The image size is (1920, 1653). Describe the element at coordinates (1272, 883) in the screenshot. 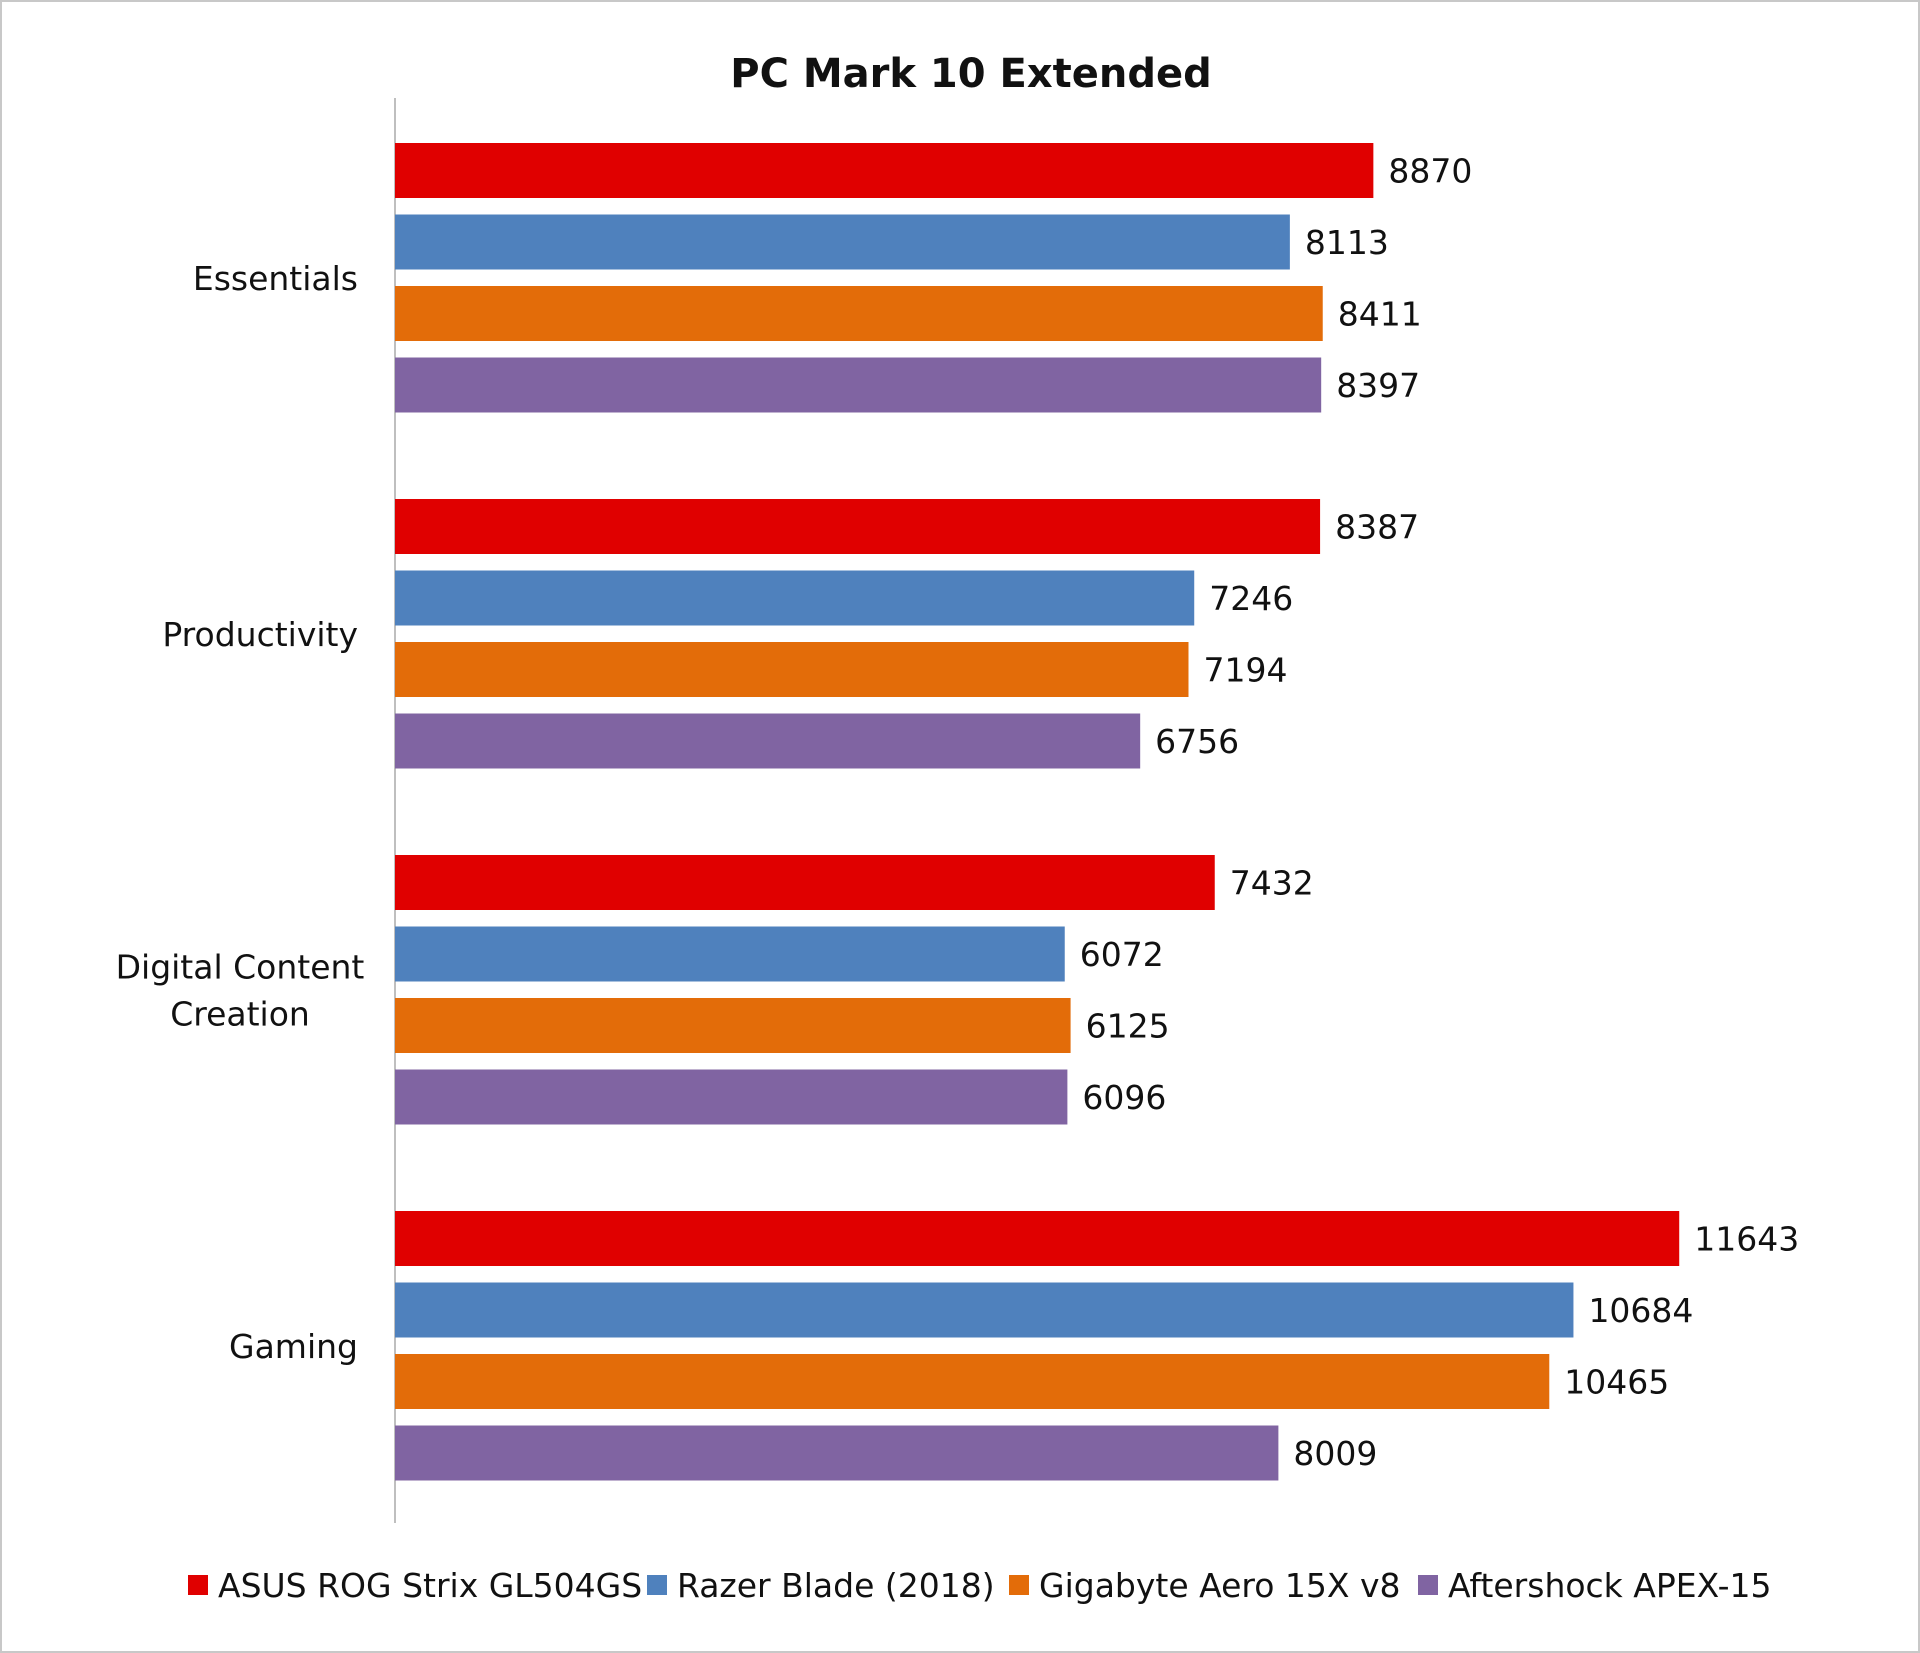

I see `bar-value-label: 7432` at that location.